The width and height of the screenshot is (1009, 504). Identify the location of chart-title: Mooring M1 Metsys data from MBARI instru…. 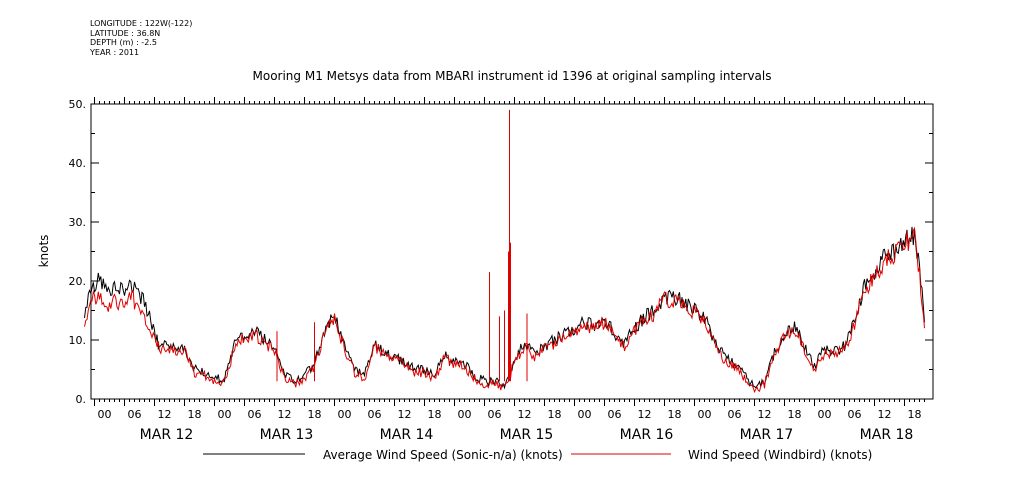
(512, 76).